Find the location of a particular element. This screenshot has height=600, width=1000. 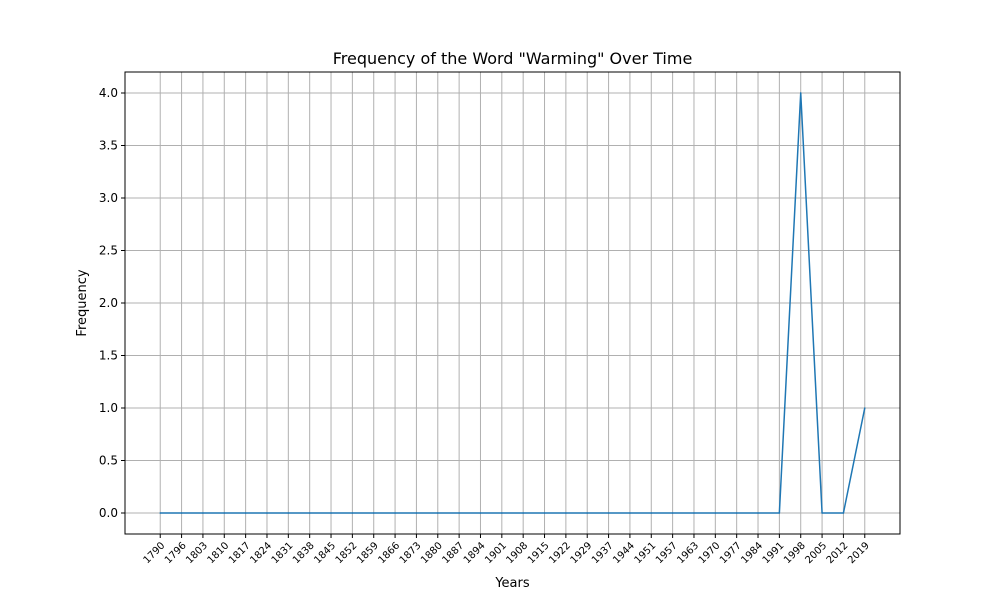

x-tick-label: 1977 is located at coordinates (731, 553).